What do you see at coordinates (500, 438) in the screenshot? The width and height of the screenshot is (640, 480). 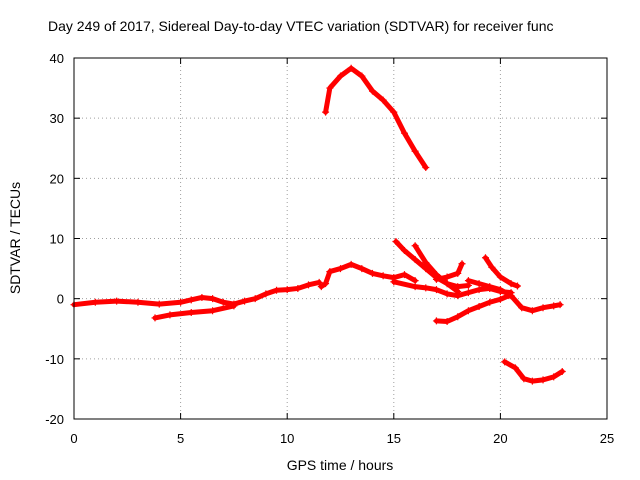 I see `x-tick-label: 20` at bounding box center [500, 438].